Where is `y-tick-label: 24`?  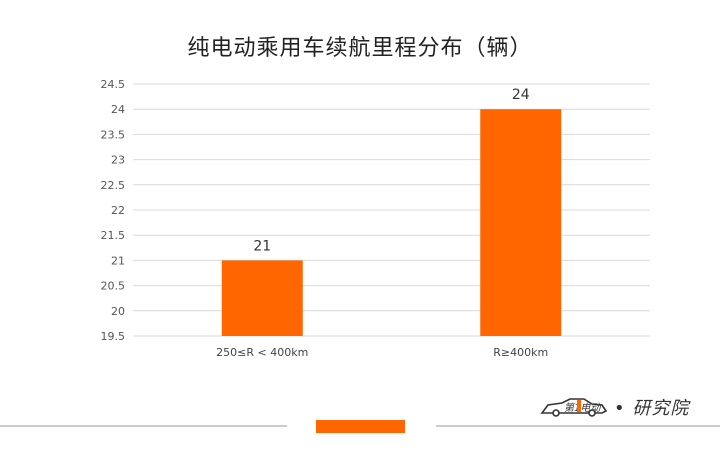
y-tick-label: 24 is located at coordinates (118, 109).